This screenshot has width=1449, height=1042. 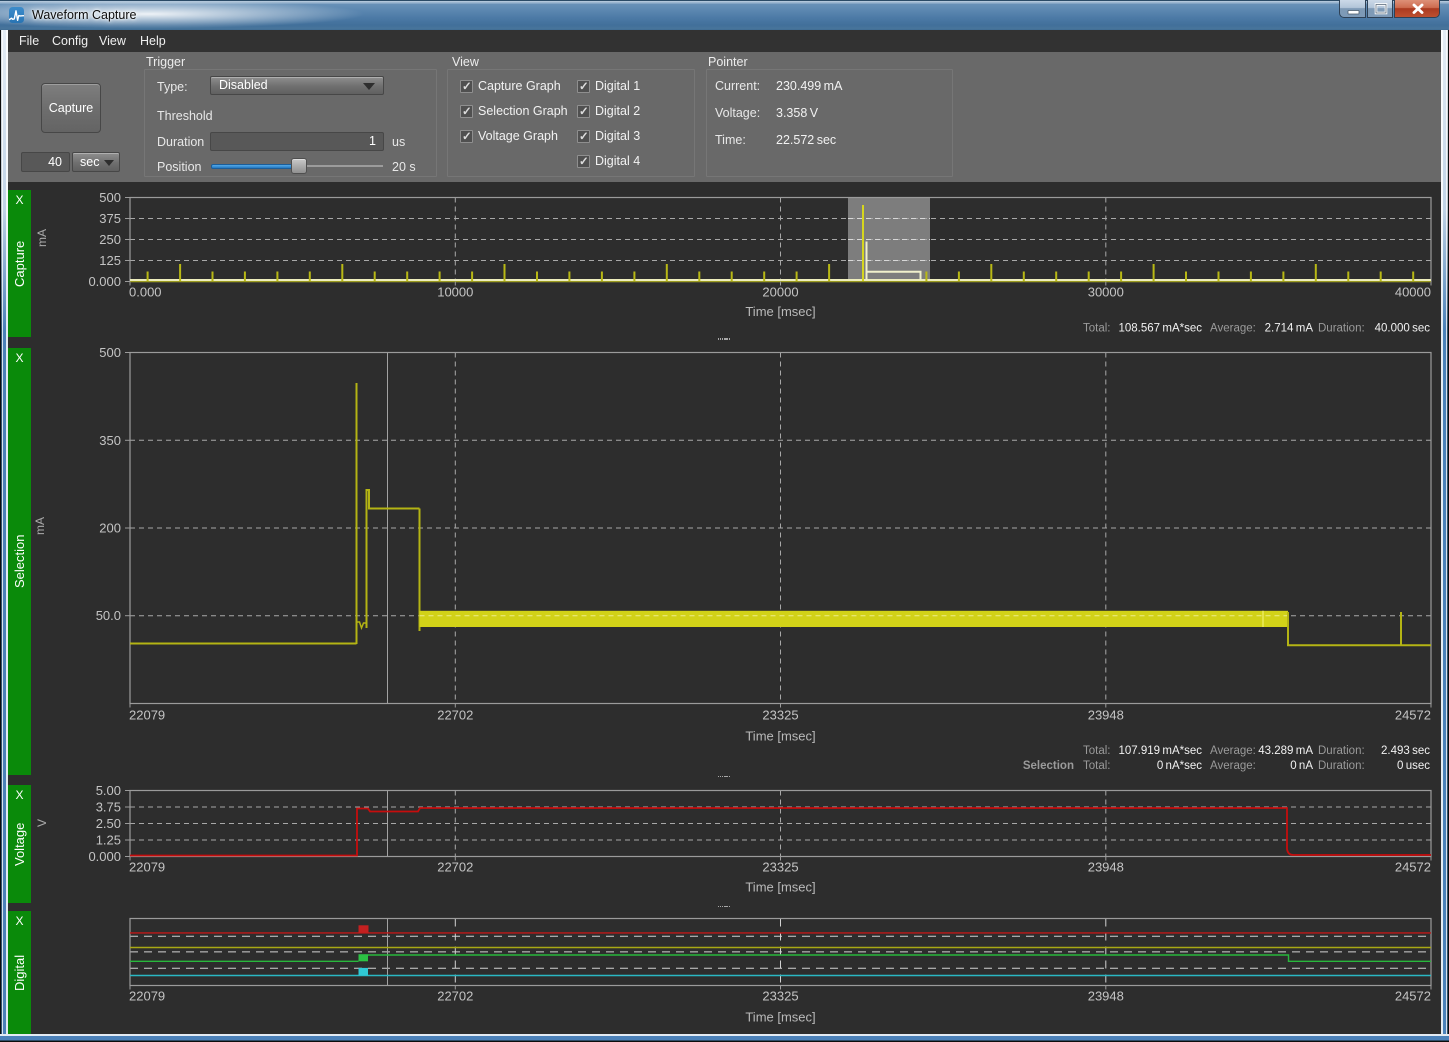 What do you see at coordinates (108, 790) in the screenshot?
I see `svg-text: 5.00` at bounding box center [108, 790].